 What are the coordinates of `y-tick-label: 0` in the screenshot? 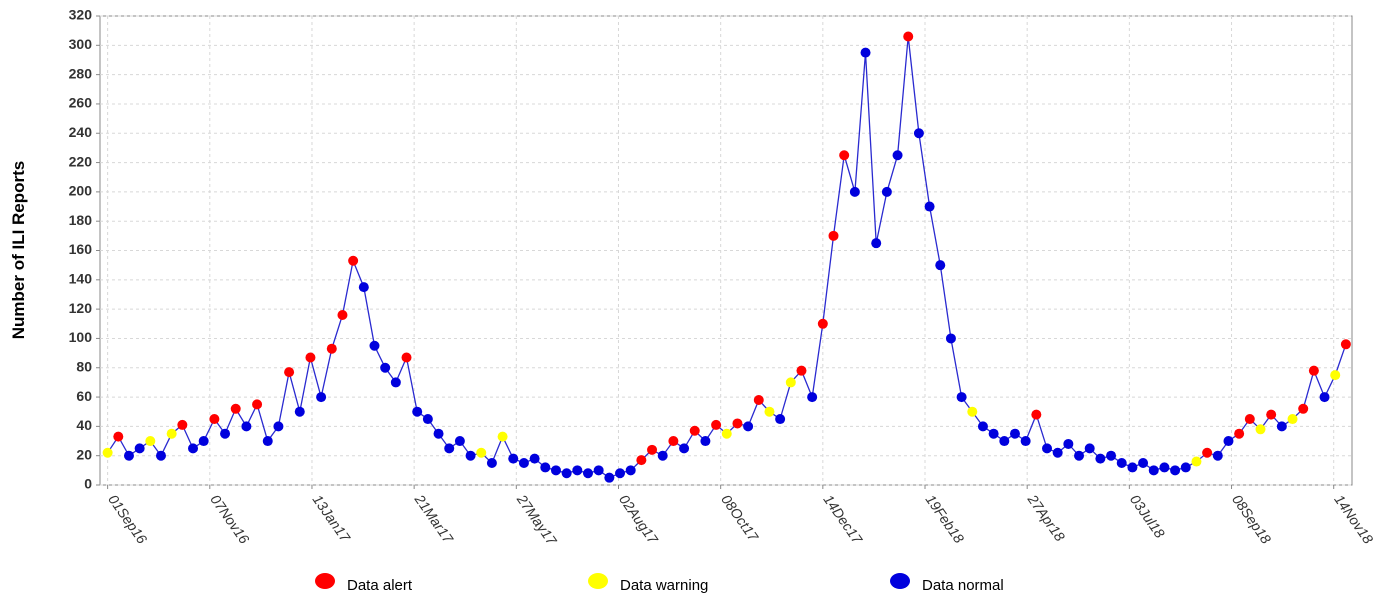 It's located at (88, 484).